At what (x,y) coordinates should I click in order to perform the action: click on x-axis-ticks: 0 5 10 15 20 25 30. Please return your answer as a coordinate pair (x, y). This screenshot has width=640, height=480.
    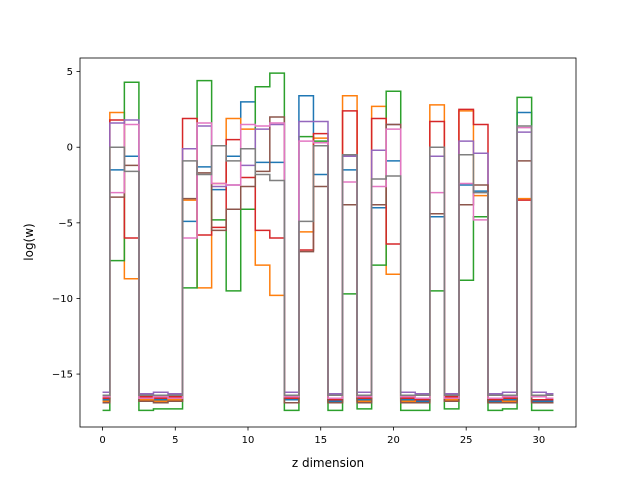
    Looking at the image, I should click on (322, 436).